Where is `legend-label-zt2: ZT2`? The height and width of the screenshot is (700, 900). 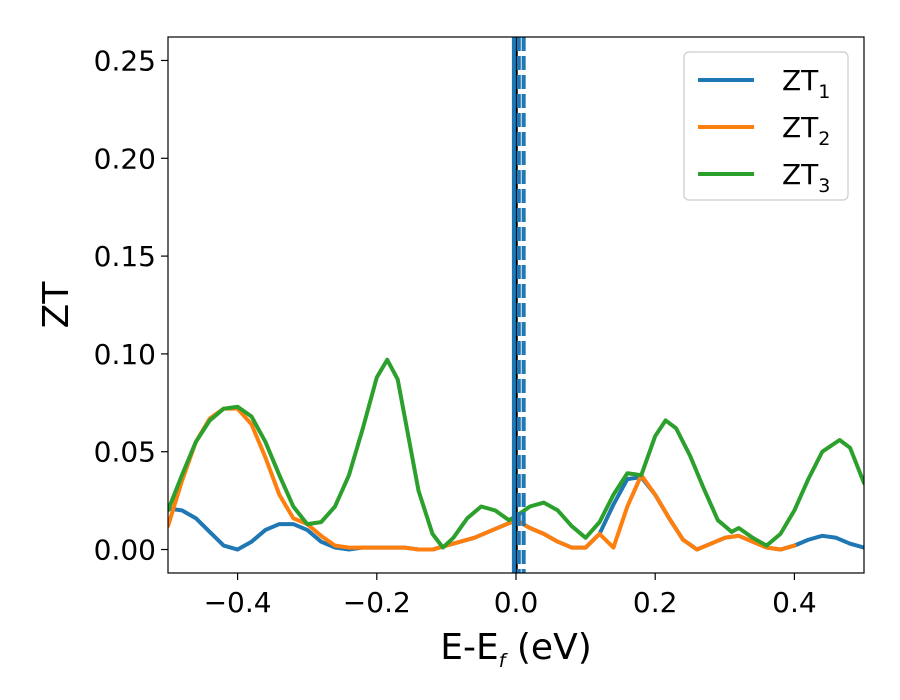
legend-label-zt2: ZT2 is located at coordinates (806, 130).